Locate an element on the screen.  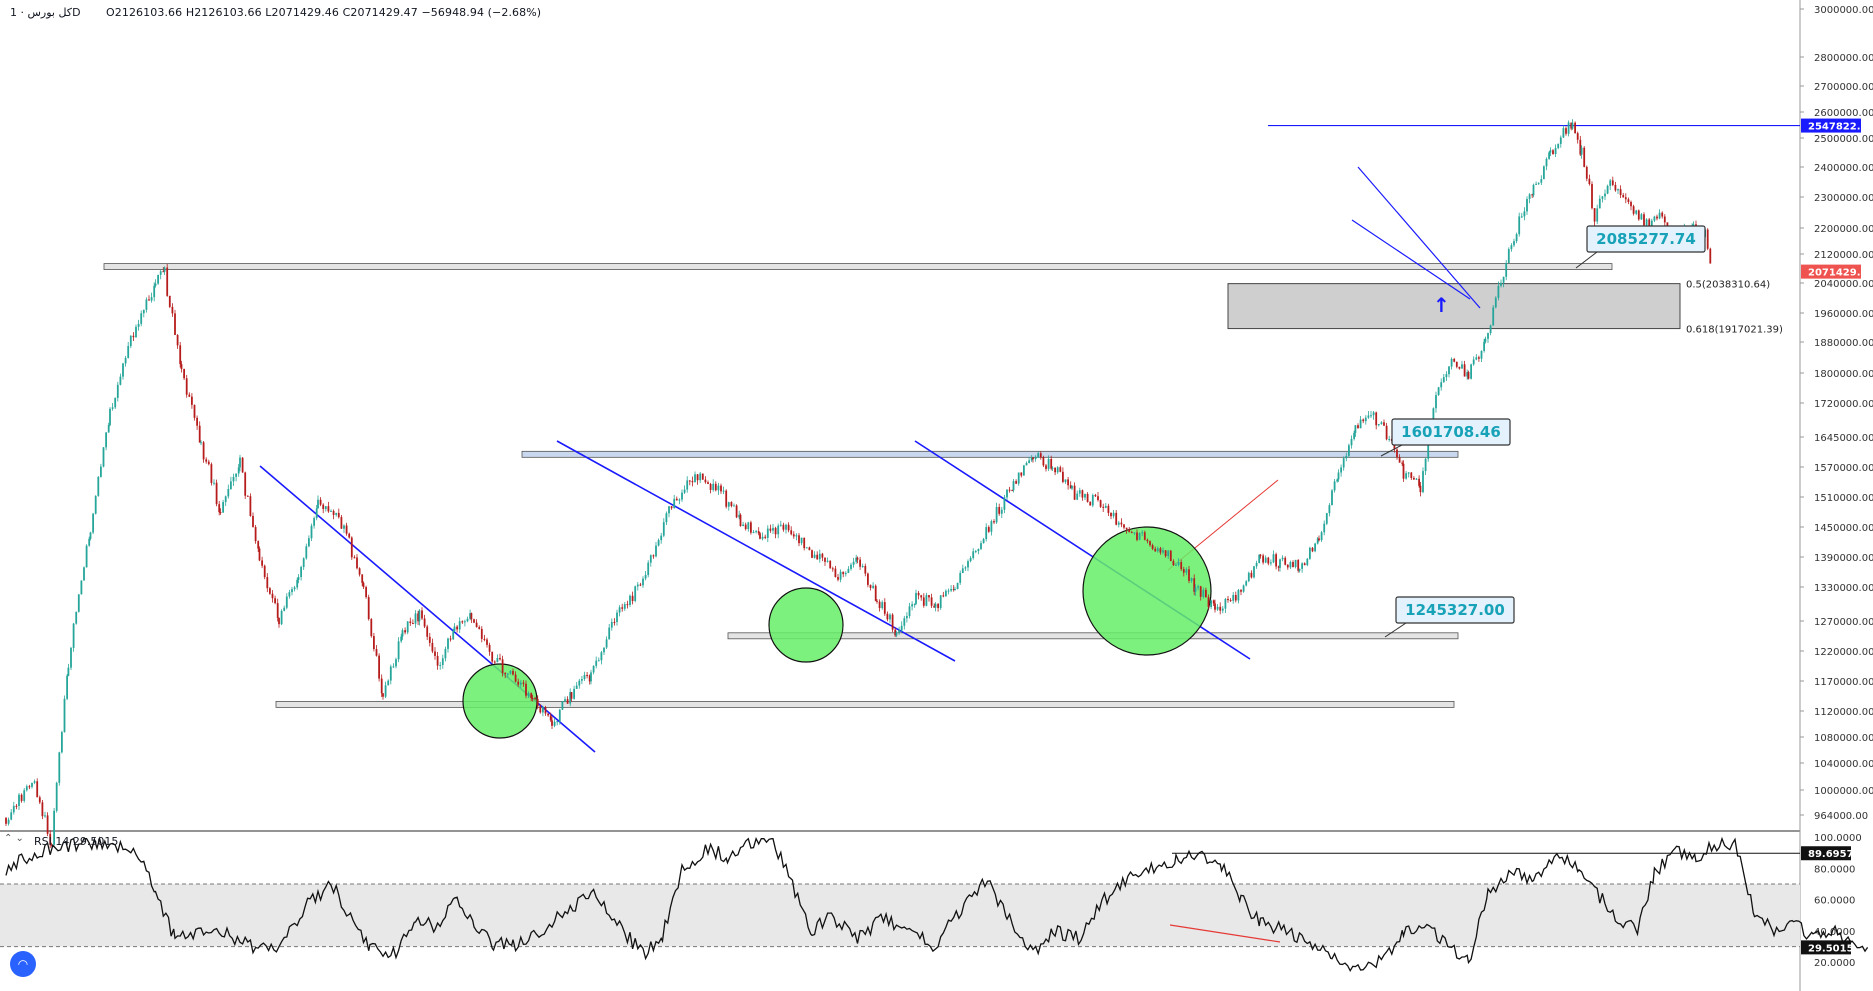
rsi-tick-label: 40.0000 is located at coordinates (1834, 932).